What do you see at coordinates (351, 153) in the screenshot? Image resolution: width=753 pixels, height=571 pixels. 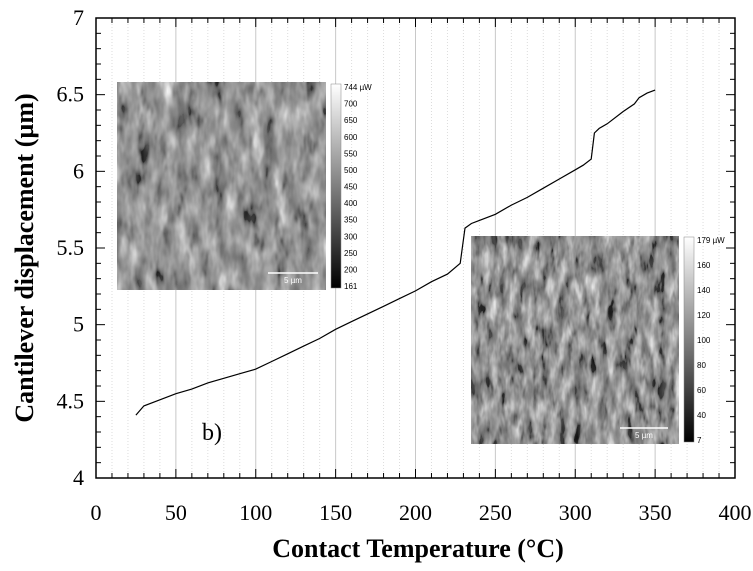 I see `colorbar-tick-label: 550` at bounding box center [351, 153].